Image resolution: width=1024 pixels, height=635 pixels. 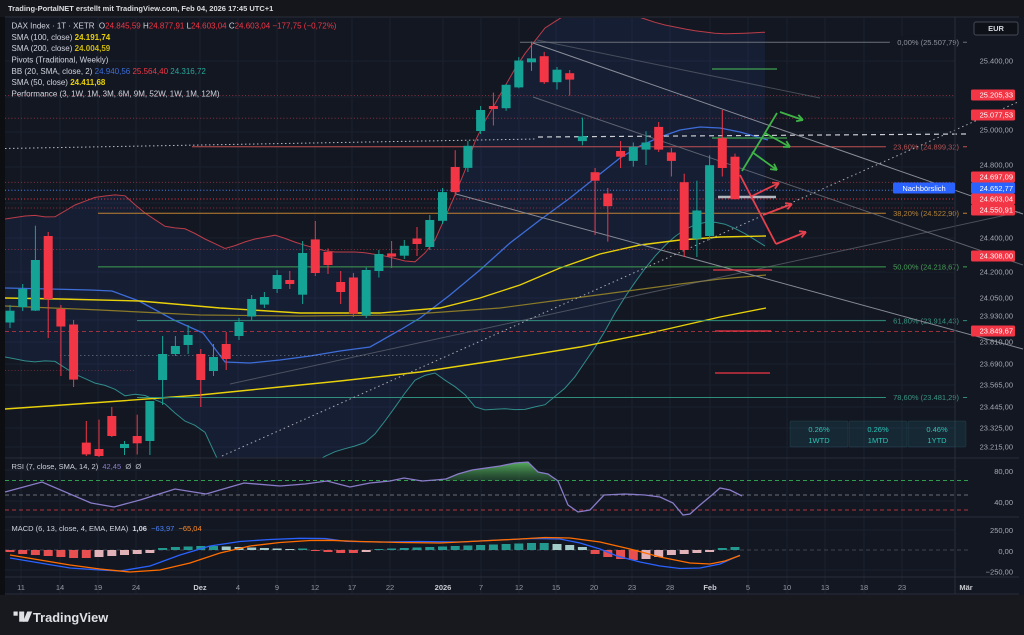 What do you see at coordinates (996, 256) in the screenshot?
I see `svg-text: 24.308,00` at bounding box center [996, 256].